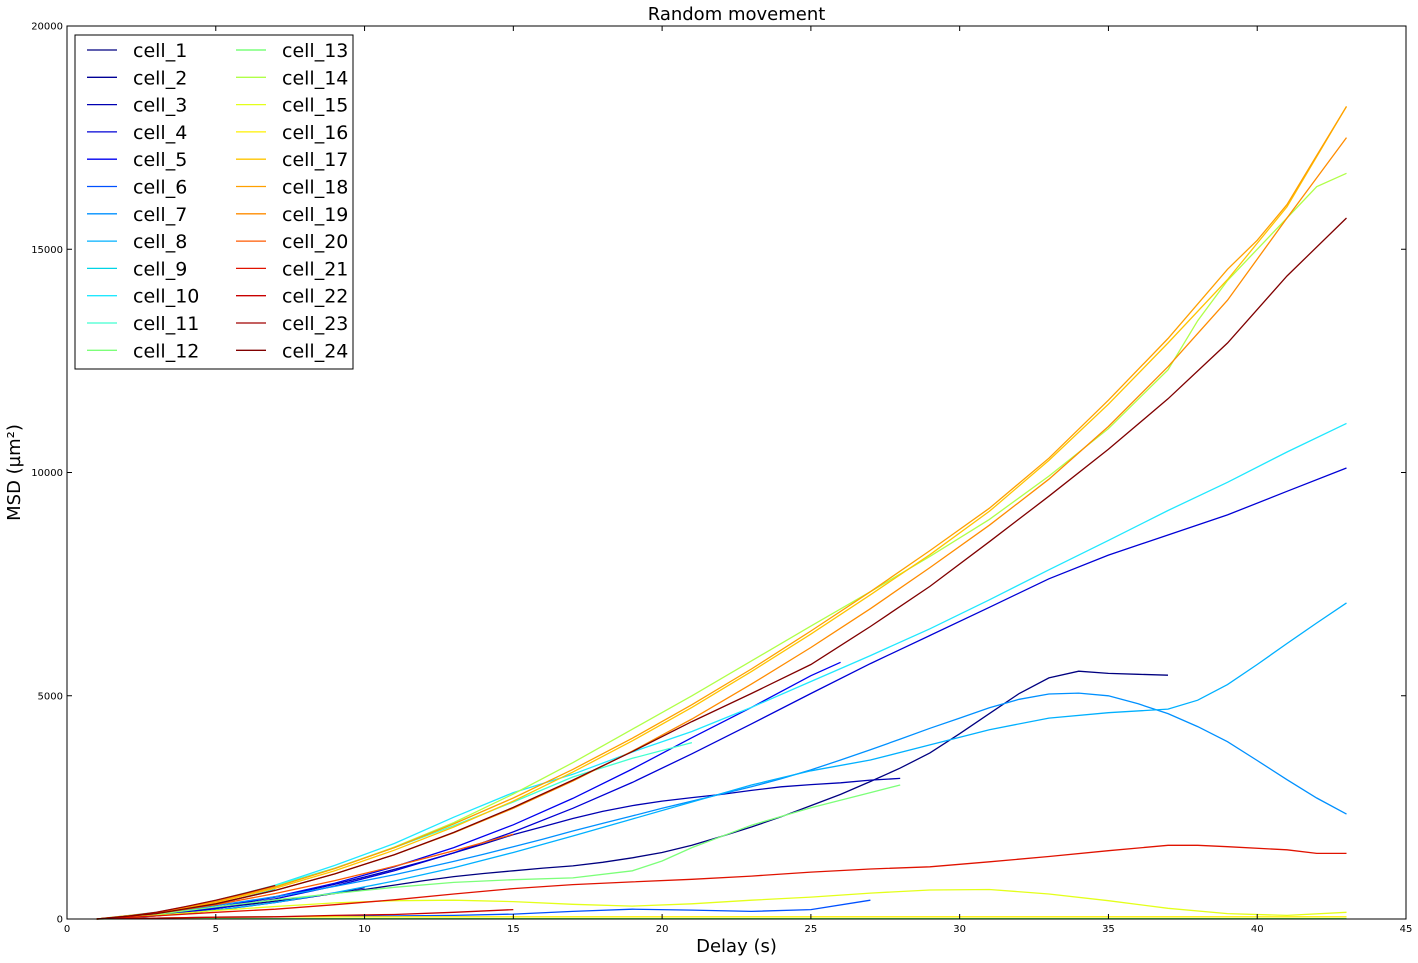 The width and height of the screenshot is (1418, 963). Describe the element at coordinates (1257, 929) in the screenshot. I see `x-tick-label: 40` at that location.